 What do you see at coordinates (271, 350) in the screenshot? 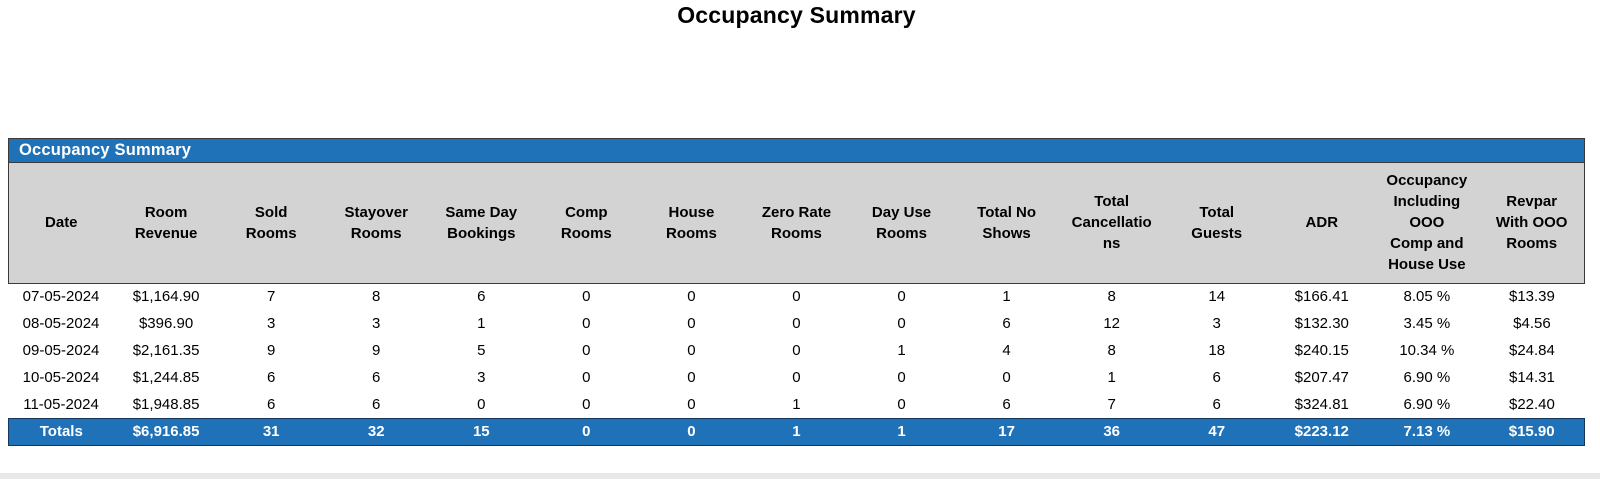
I see `cell-sold-rooms: 9` at bounding box center [271, 350].